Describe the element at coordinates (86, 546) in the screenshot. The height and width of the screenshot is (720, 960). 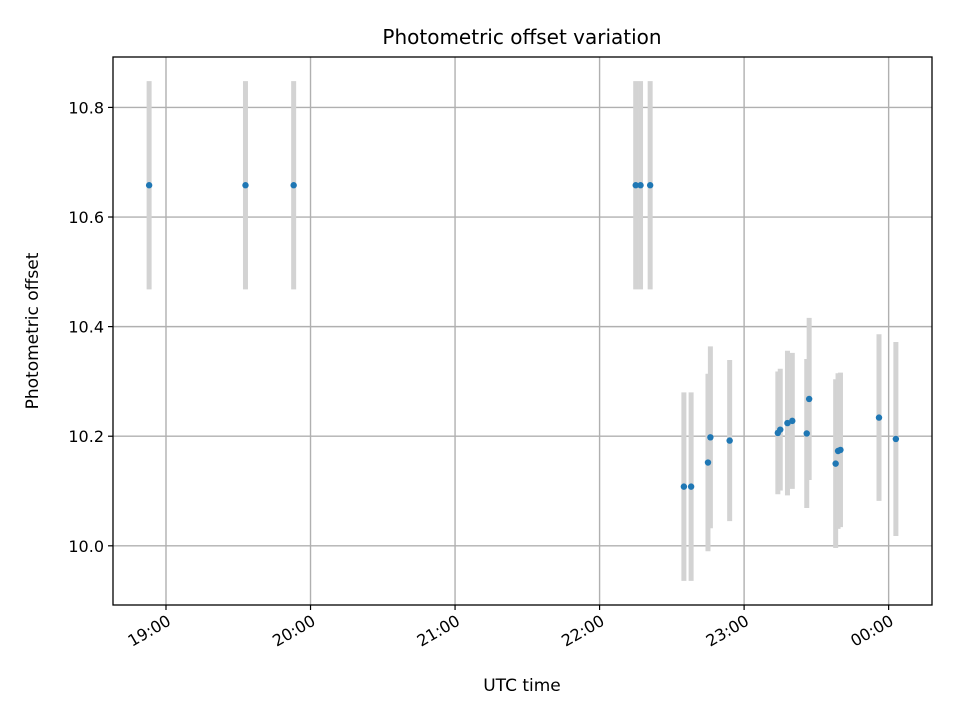
I see `y-tick-label: 10.0` at that location.